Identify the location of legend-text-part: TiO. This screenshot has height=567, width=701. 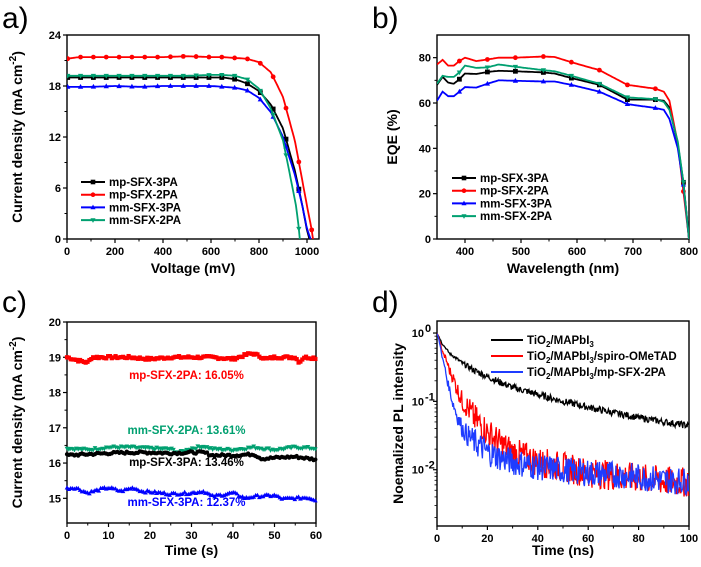
(536, 341).